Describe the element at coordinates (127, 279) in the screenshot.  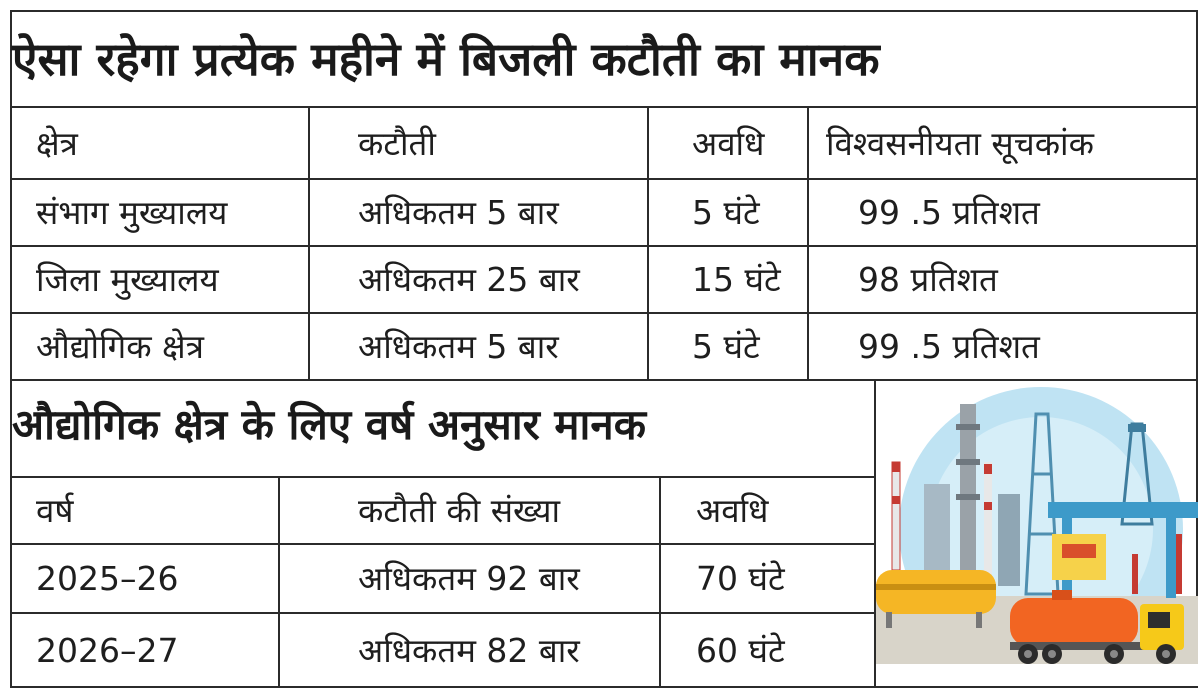
I see `table1-cell: जिला मुख्यालय` at that location.